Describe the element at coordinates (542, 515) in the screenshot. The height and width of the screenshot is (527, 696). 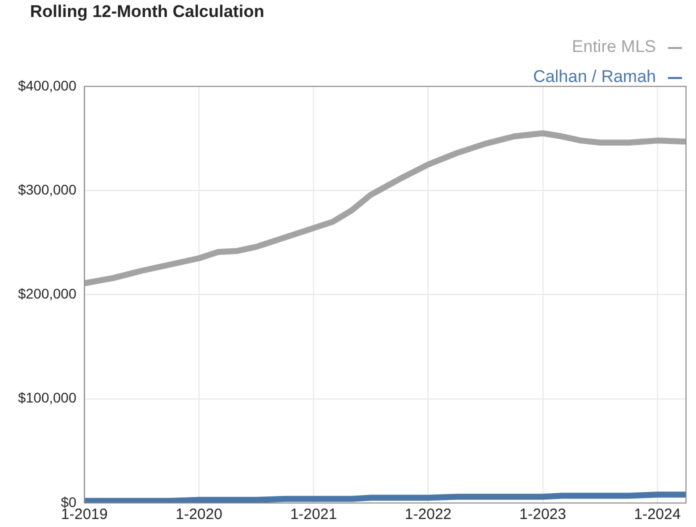
I see `x-tick-label: 1-2023` at that location.